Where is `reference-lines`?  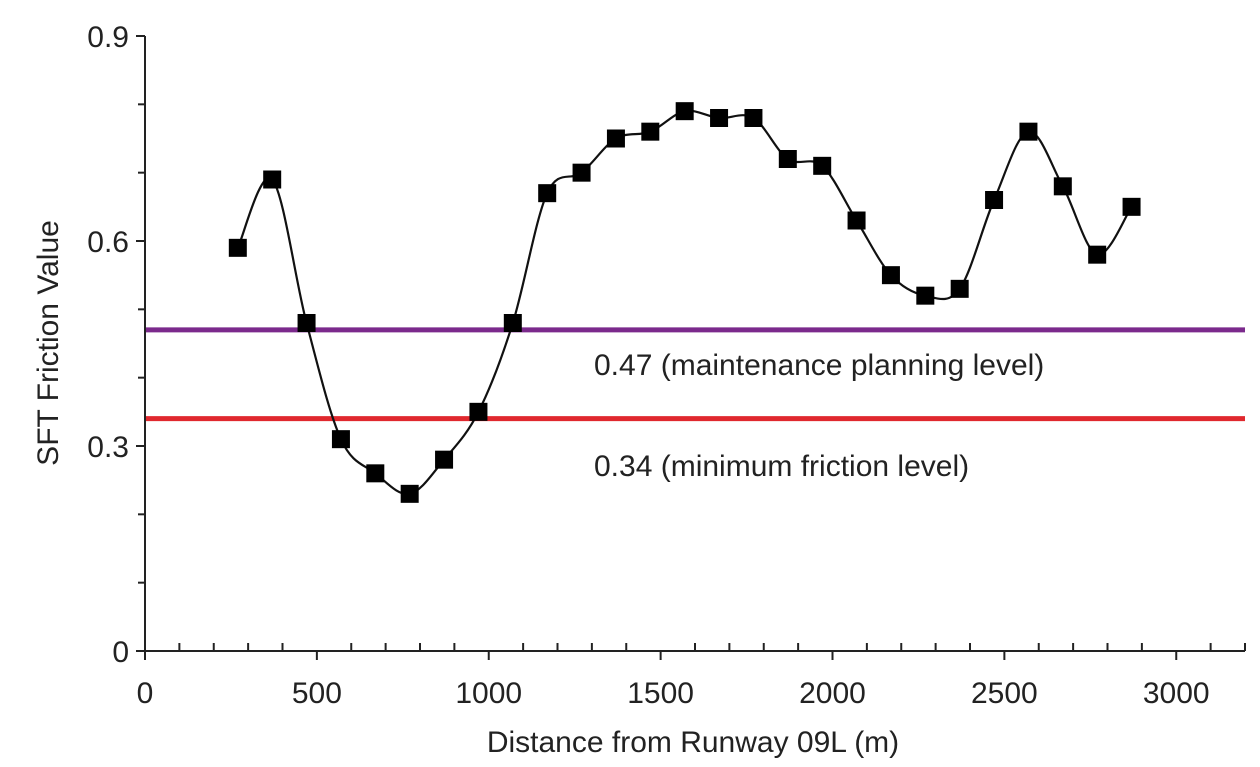
reference-lines is located at coordinates (695, 374).